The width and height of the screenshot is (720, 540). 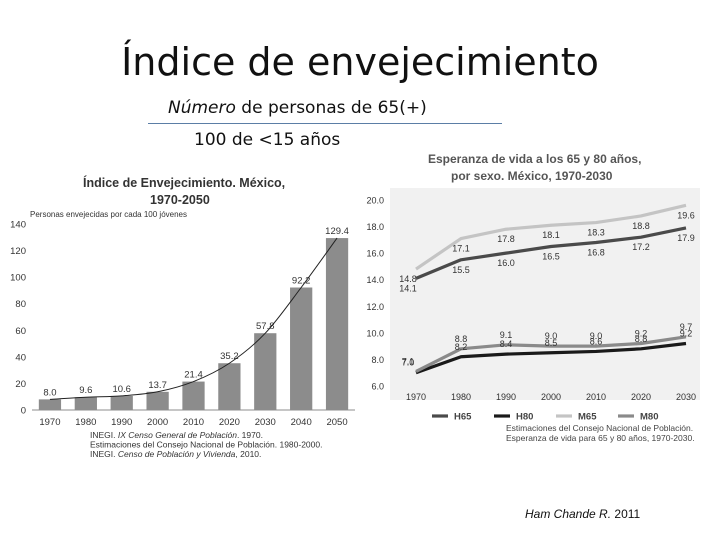 What do you see at coordinates (461, 270) in the screenshot?
I see `line-point-label: 15.5` at bounding box center [461, 270].